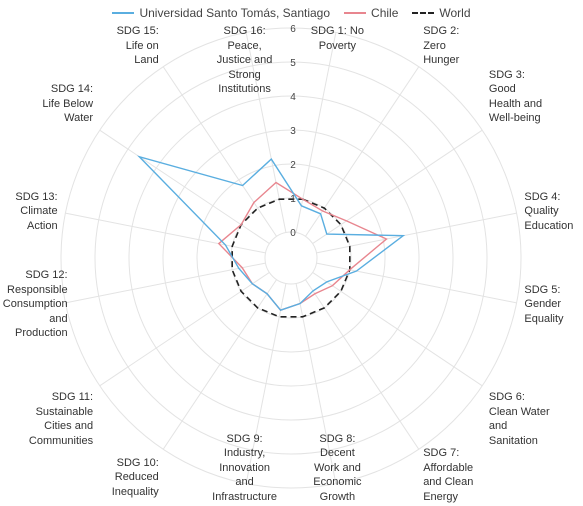  I want to click on category-label-line: SDG 12:, so click(46, 275).